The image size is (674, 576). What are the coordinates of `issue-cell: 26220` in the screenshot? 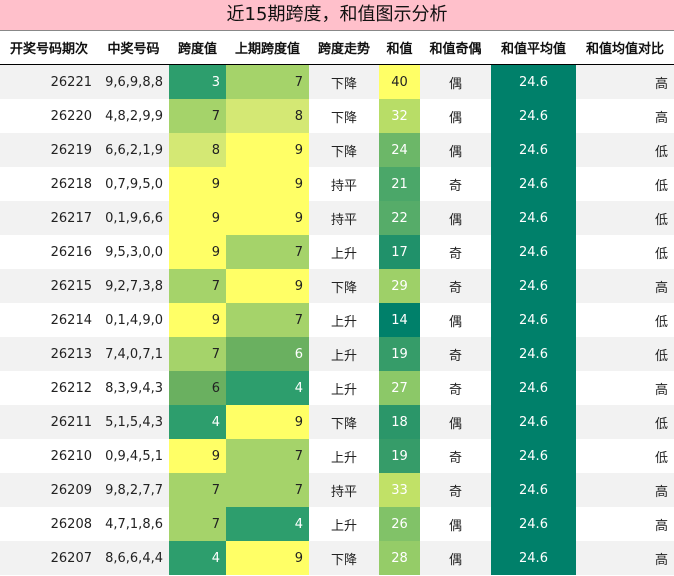 It's located at (49, 116).